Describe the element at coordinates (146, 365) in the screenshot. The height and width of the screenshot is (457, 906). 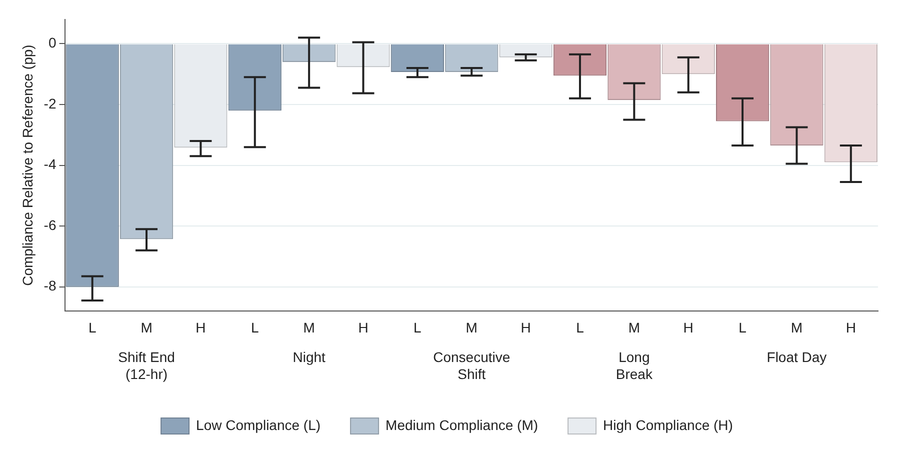
I see `text: Shift End (12-hr)` at that location.